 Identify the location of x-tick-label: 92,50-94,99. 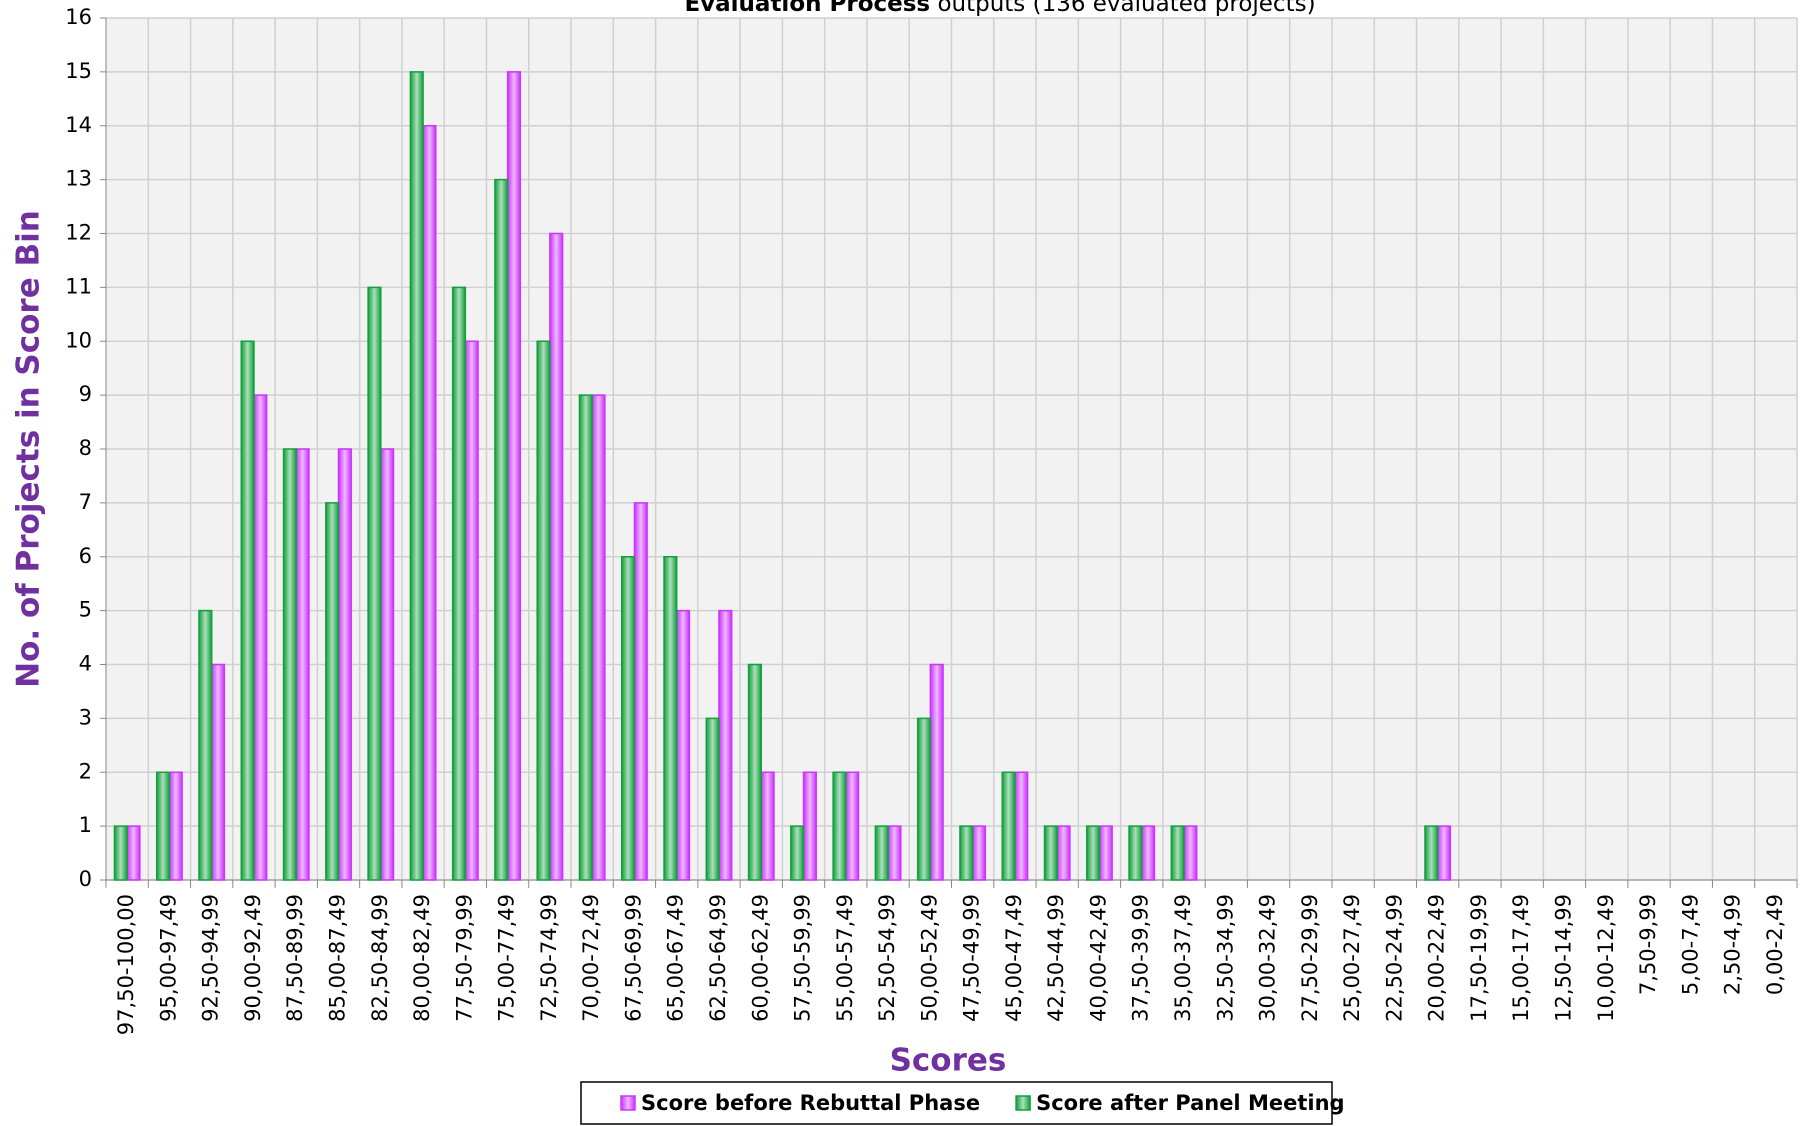
(211, 958).